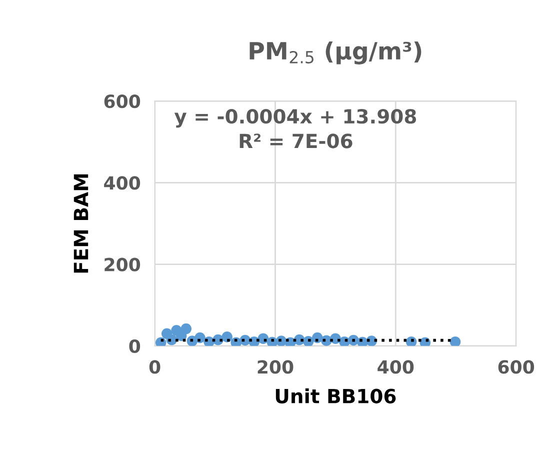  Describe the element at coordinates (276, 367) in the screenshot. I see `x-tick-label: 200` at that location.